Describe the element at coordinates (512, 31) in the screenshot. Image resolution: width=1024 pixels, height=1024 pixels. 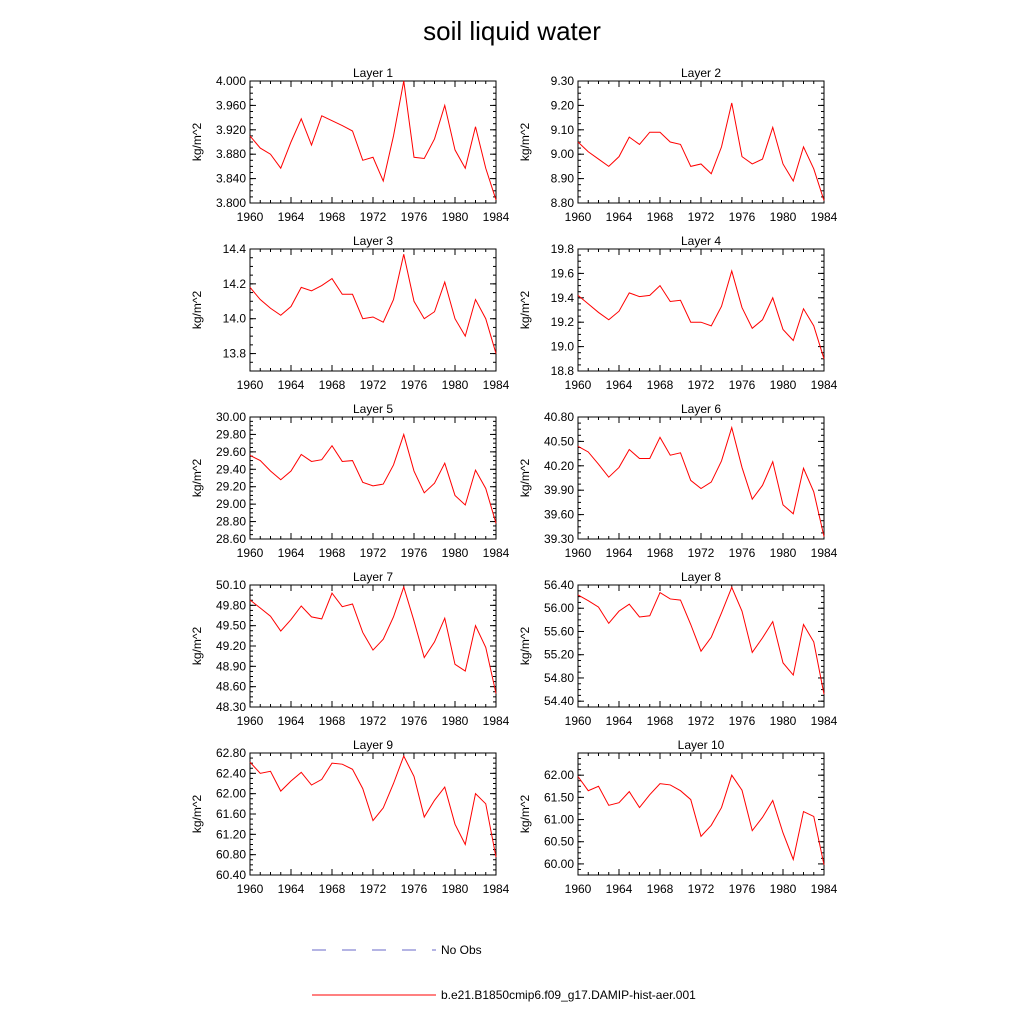
I see `figure-title: soil liquid water` at that location.